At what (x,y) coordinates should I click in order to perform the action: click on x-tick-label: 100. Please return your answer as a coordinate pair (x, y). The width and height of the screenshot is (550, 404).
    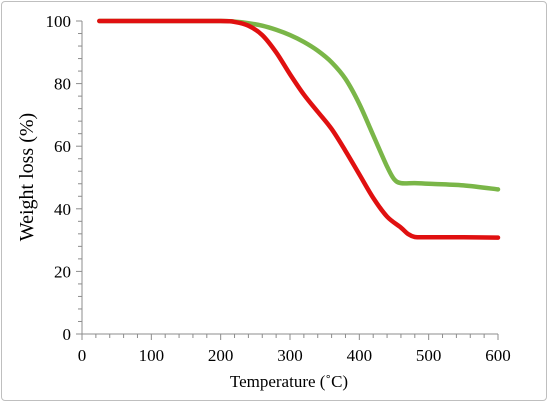
    Looking at the image, I should click on (152, 355).